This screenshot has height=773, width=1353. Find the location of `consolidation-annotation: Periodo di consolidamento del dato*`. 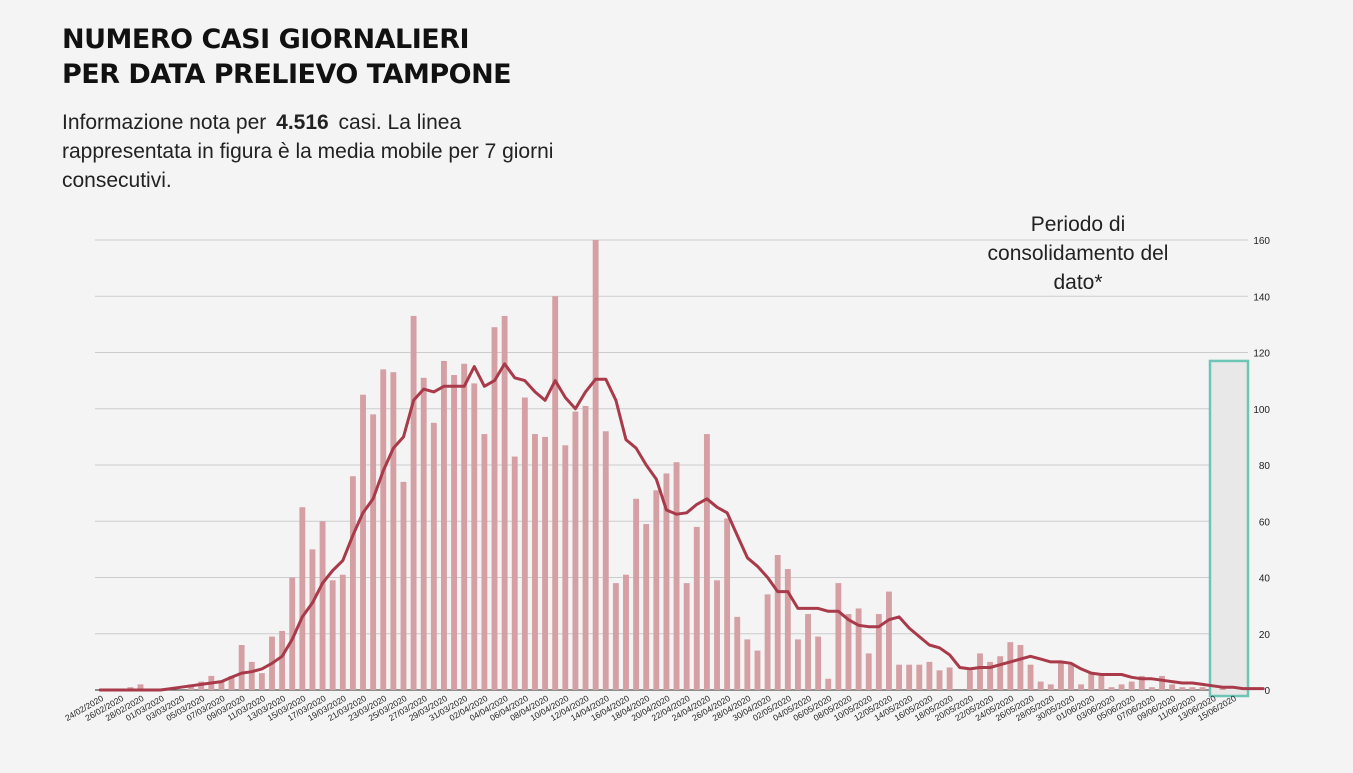

consolidation-annotation: Periodo di consolidamento del dato* is located at coordinates (1078, 253).